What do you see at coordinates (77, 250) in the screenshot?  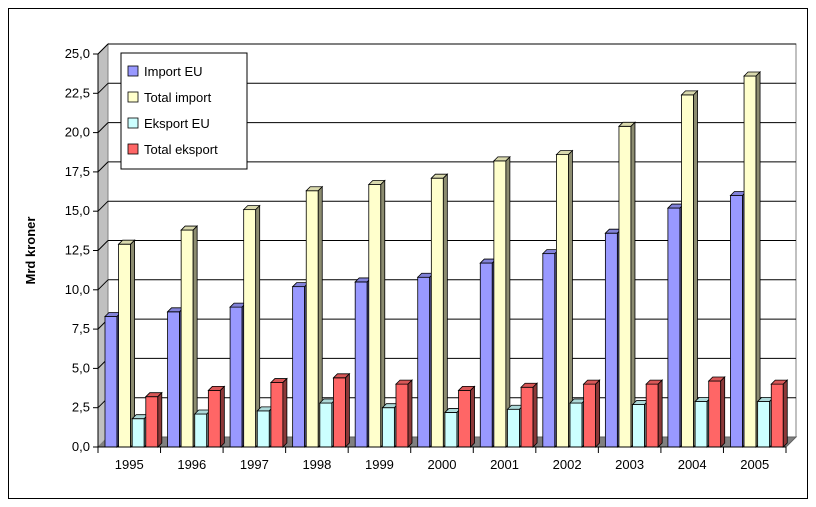 I see `y-tick-label: 12,5` at bounding box center [77, 250].